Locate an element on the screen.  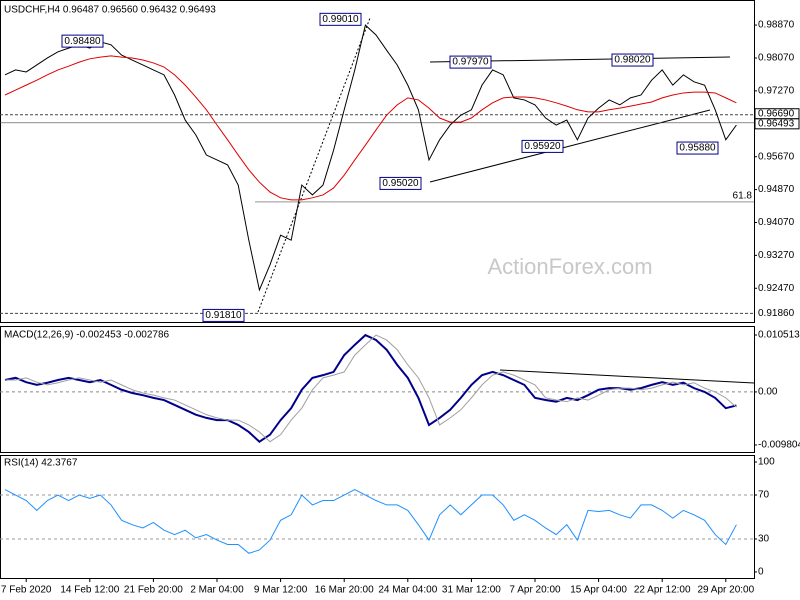
annotation-label: 0.97970 is located at coordinates (470, 62).